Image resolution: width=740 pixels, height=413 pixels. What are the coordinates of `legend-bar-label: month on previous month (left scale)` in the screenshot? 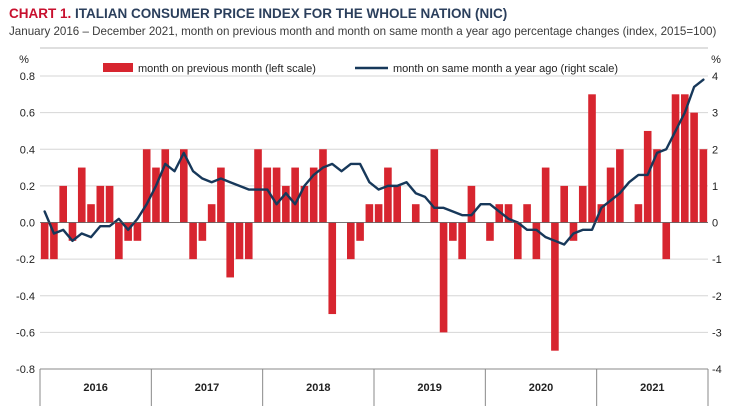 It's located at (227, 69).